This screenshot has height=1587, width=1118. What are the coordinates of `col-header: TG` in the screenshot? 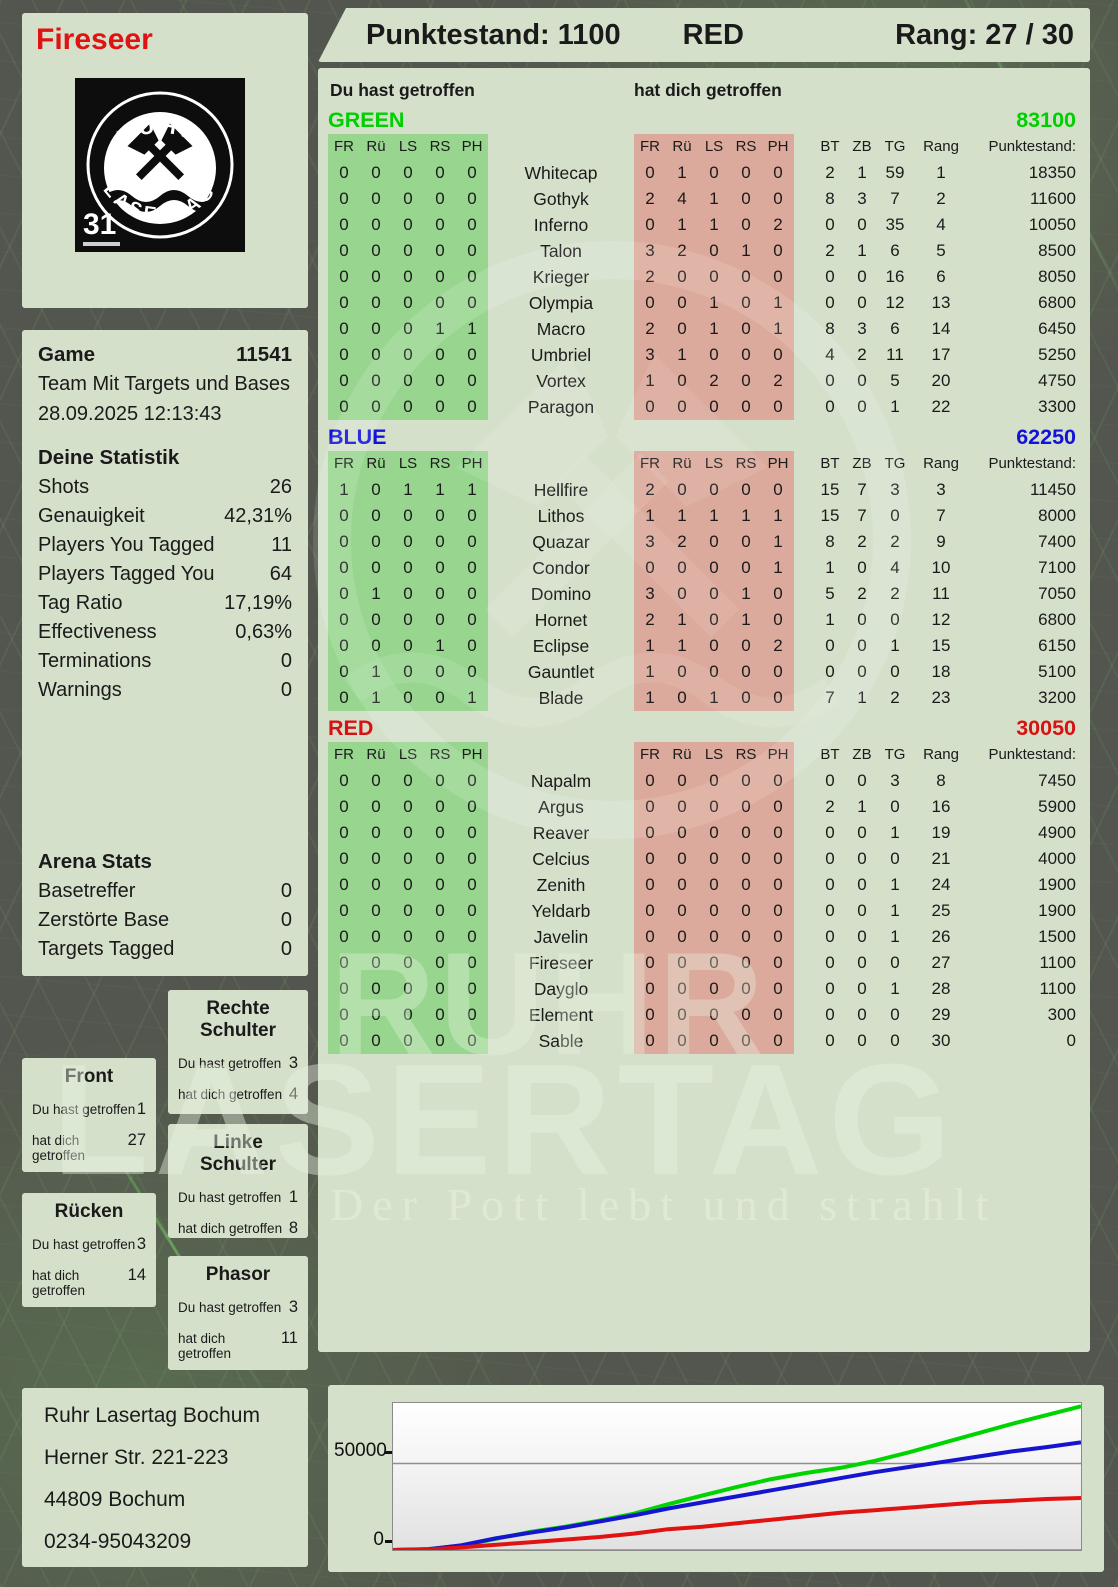 It's located at (895, 146).